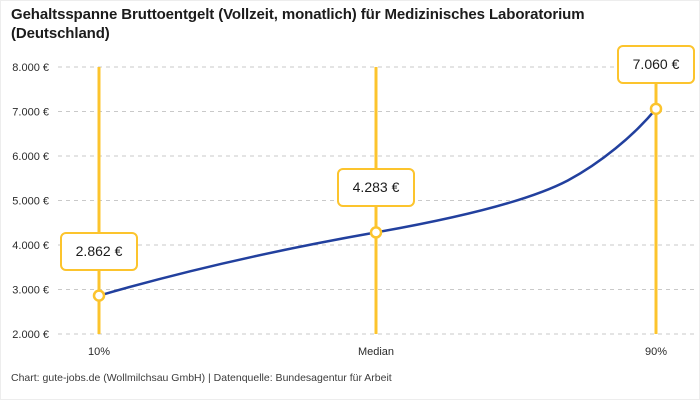 The height and width of the screenshot is (400, 700). Describe the element at coordinates (376, 352) in the screenshot. I see `x-axis-tick-label: Median` at that location.